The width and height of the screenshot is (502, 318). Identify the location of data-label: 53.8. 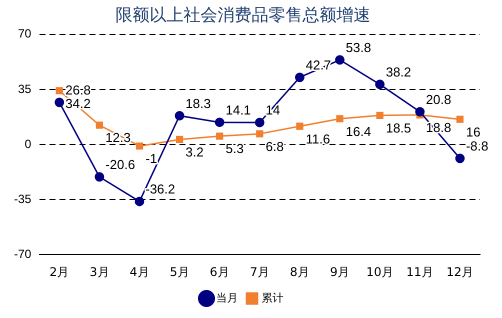
(359, 47).